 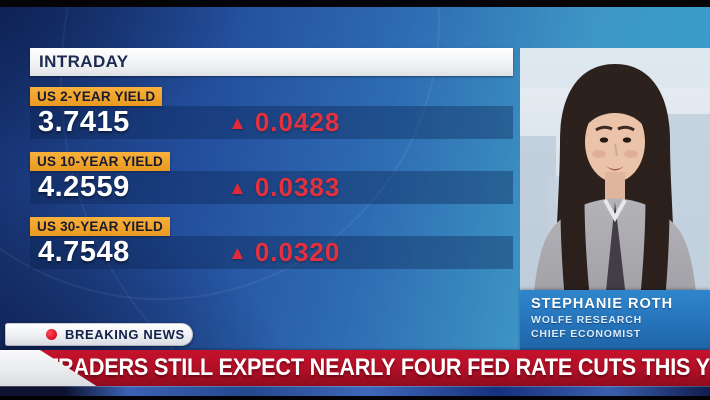 I want to click on breaking-news-badge: BREAKING NEWS, so click(x=99, y=334).